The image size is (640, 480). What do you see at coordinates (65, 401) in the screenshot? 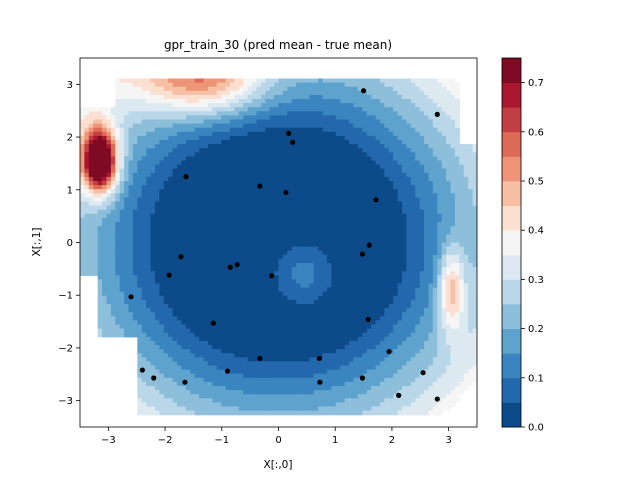
I see `y-tick-label: −3` at bounding box center [65, 401].